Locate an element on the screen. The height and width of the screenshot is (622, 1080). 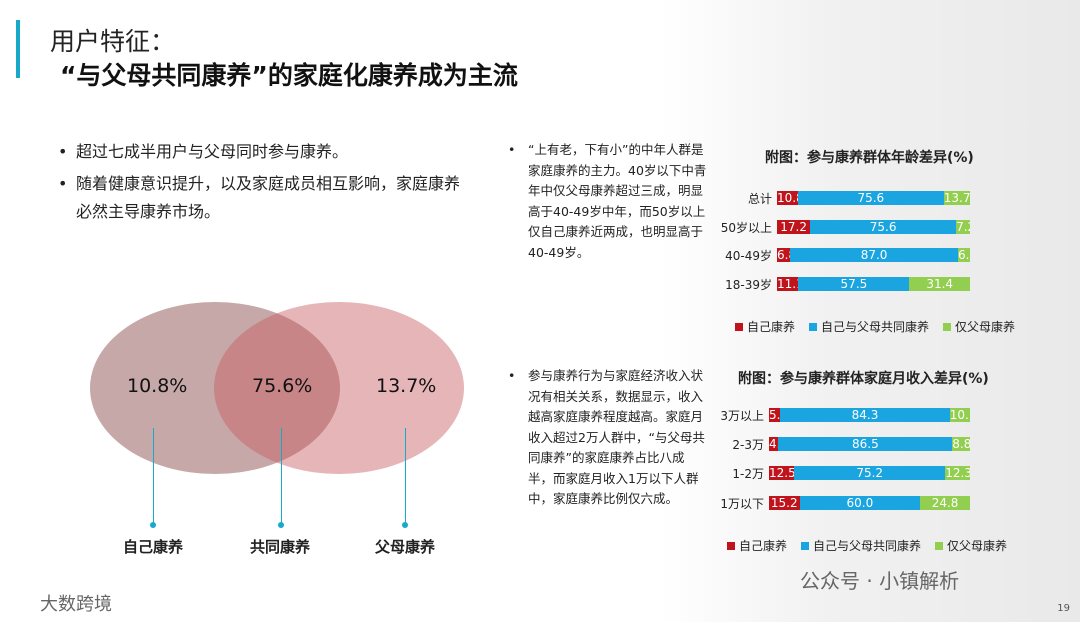
watermark-left: 大数跨境 is located at coordinates (76, 604).